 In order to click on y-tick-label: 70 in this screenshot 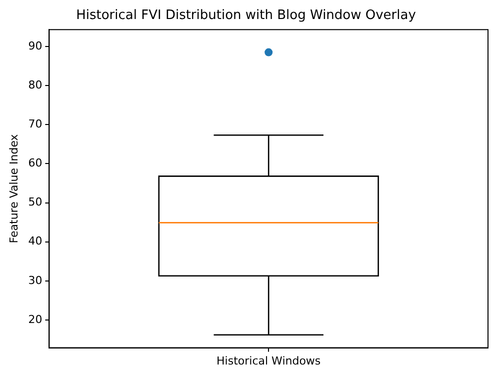, I will do `click(35, 123)`.